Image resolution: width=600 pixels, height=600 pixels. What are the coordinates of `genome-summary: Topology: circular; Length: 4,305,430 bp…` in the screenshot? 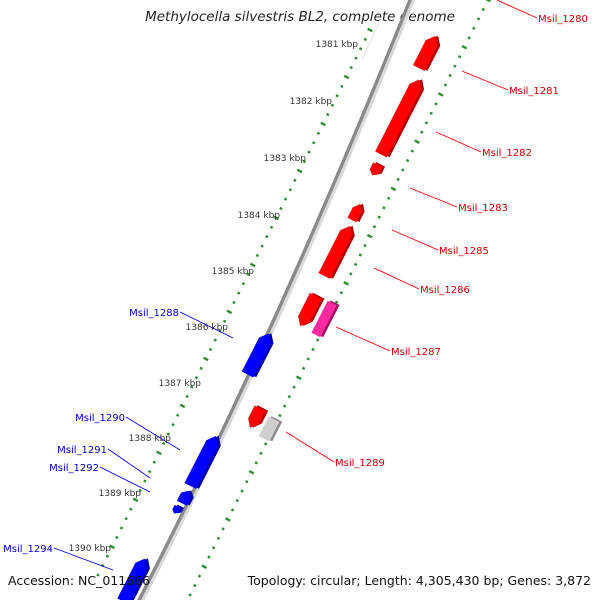 It's located at (419, 580).